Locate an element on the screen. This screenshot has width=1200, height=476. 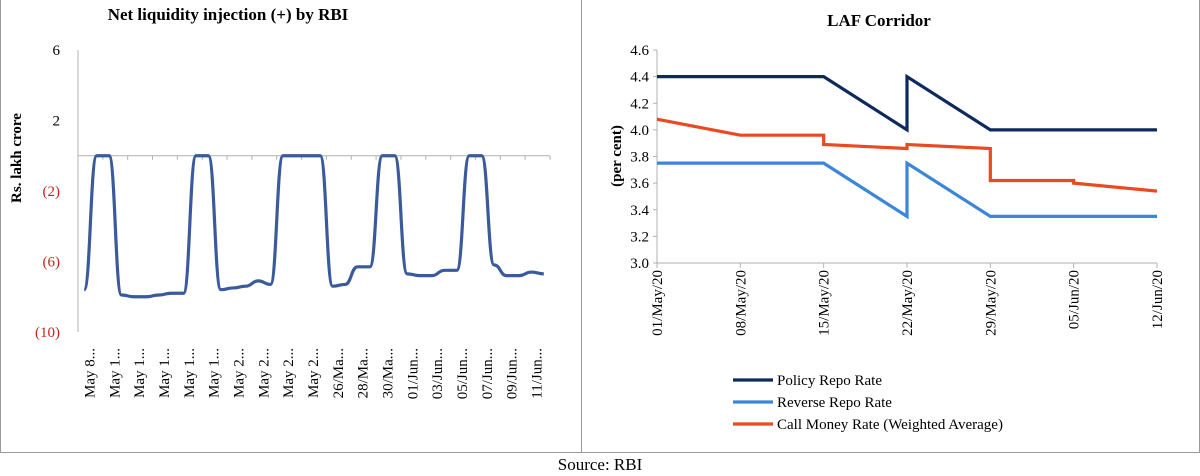
x-tick-label: 08/May/20 is located at coordinates (741, 303).